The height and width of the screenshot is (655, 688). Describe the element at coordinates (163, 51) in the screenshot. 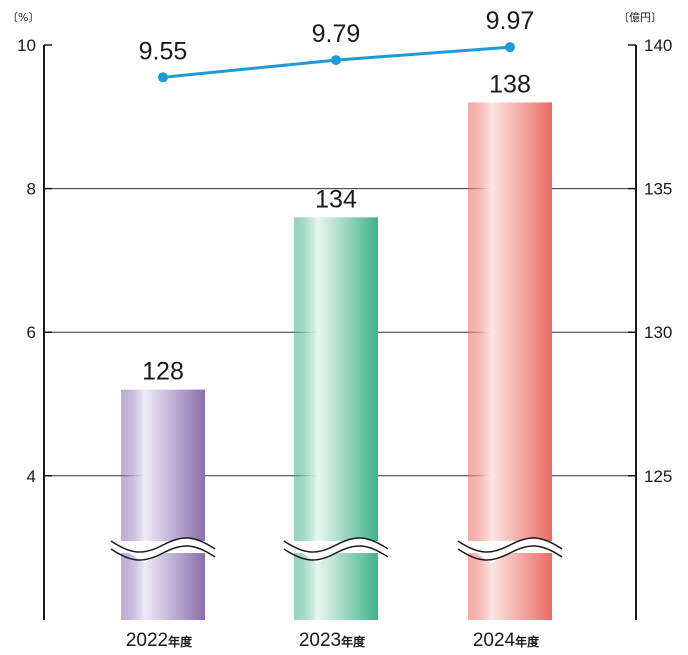

I see `line-value-label: 9.55` at that location.